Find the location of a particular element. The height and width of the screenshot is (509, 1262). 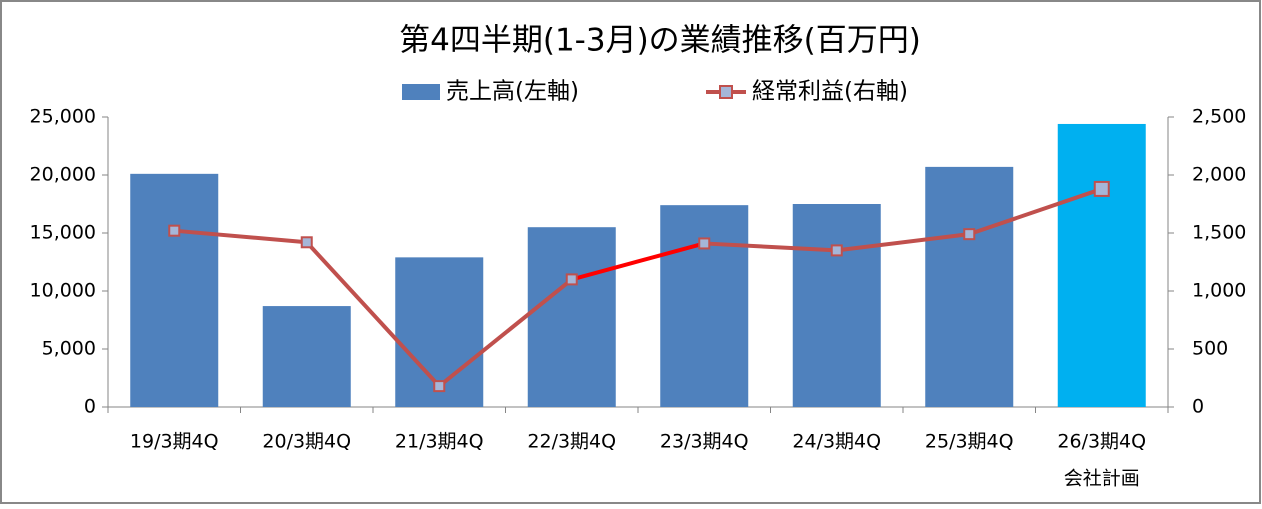

legend-swatch is located at coordinates (421, 92).